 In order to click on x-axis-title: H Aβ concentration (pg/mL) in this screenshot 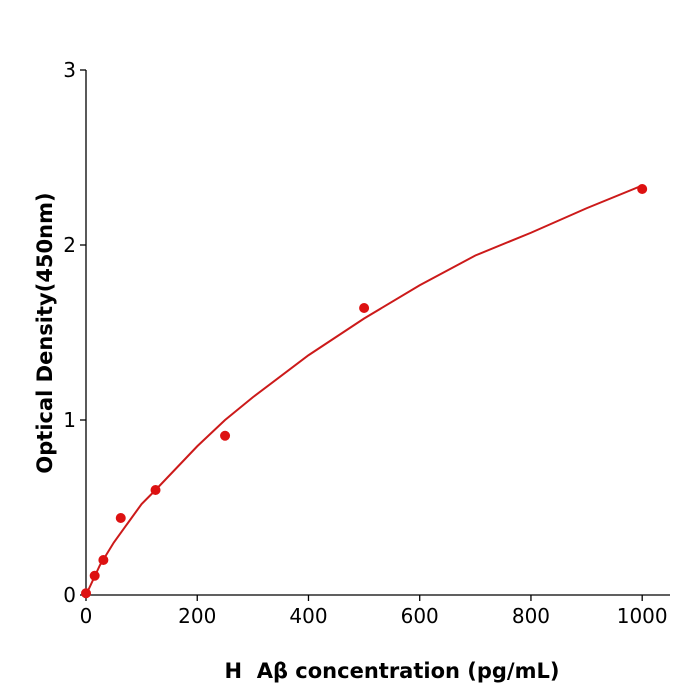, I will do `click(392, 671)`.